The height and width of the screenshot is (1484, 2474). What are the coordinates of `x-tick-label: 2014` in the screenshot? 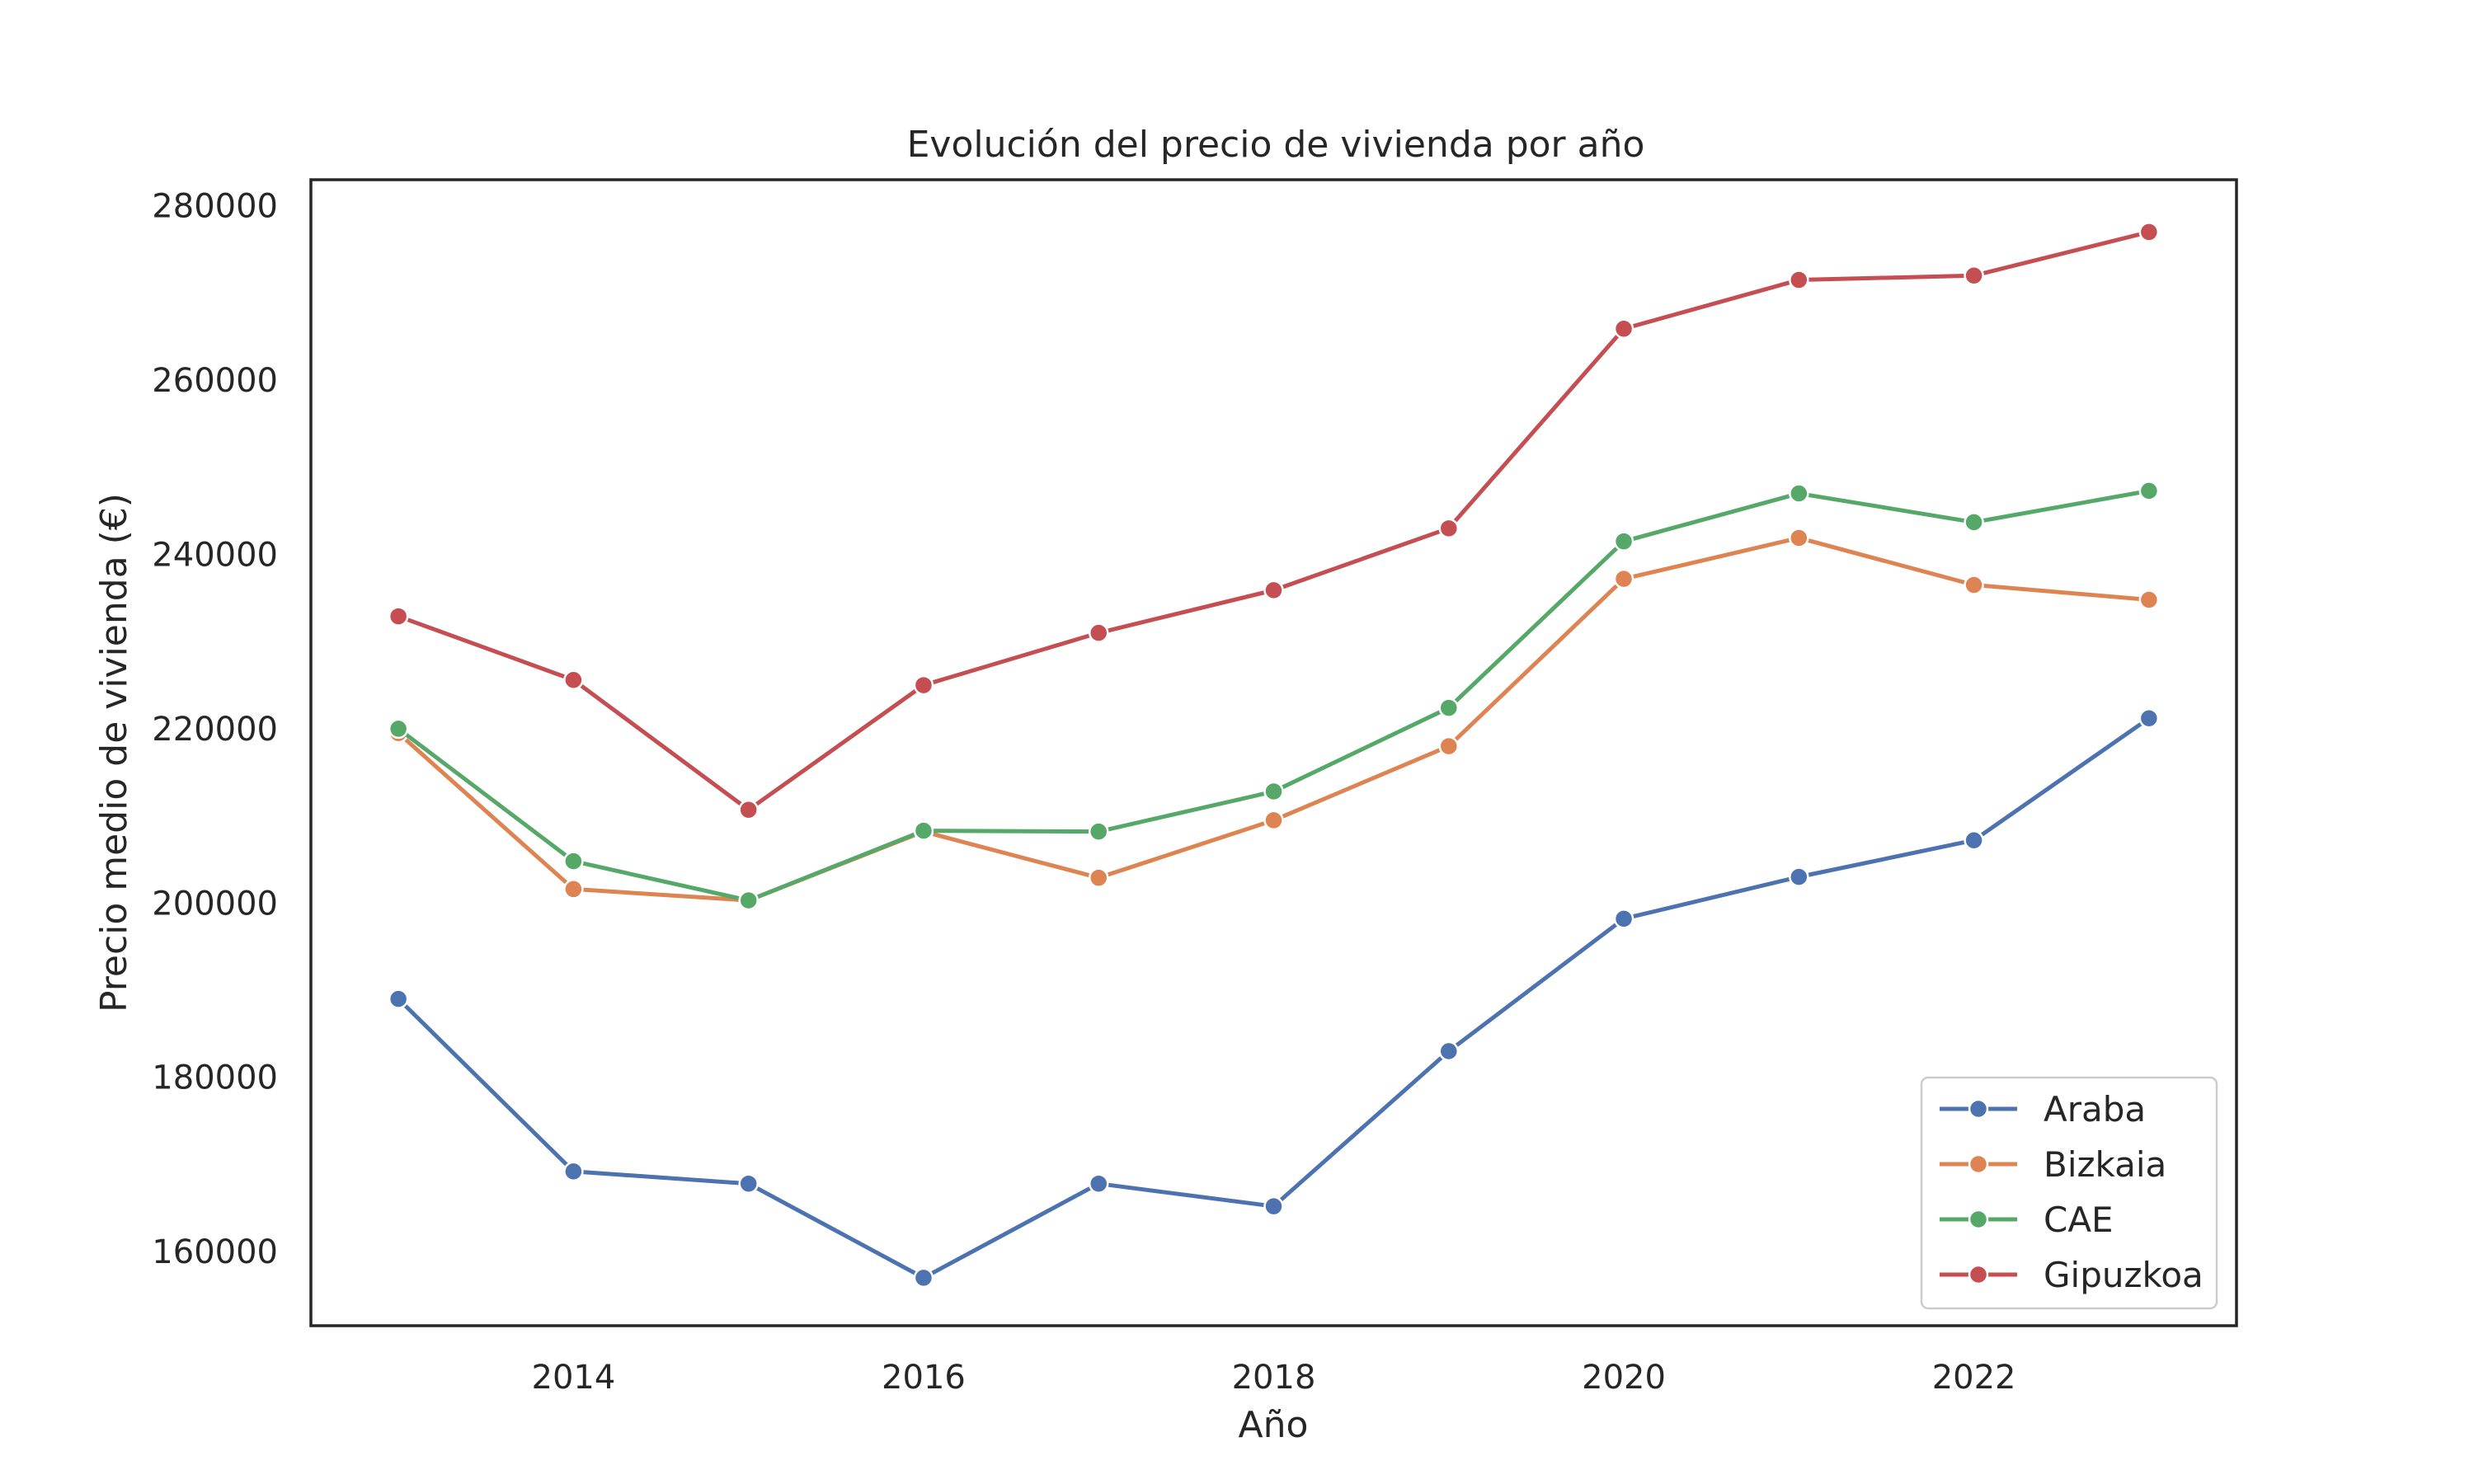 It's located at (574, 1378).